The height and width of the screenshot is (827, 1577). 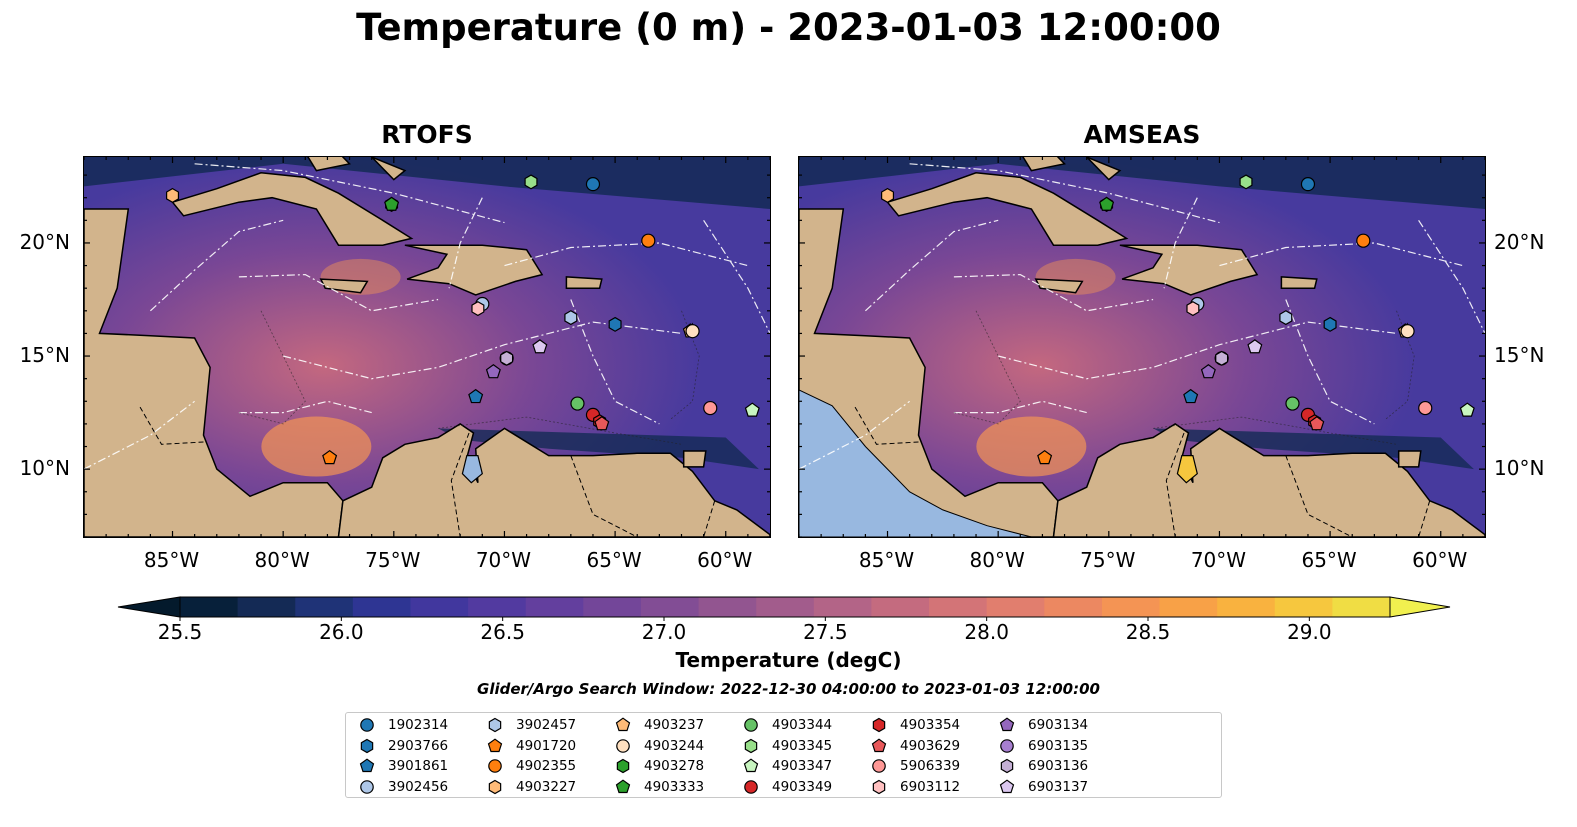 What do you see at coordinates (329, 164) in the screenshot?
I see `land-bahamas1` at bounding box center [329, 164].